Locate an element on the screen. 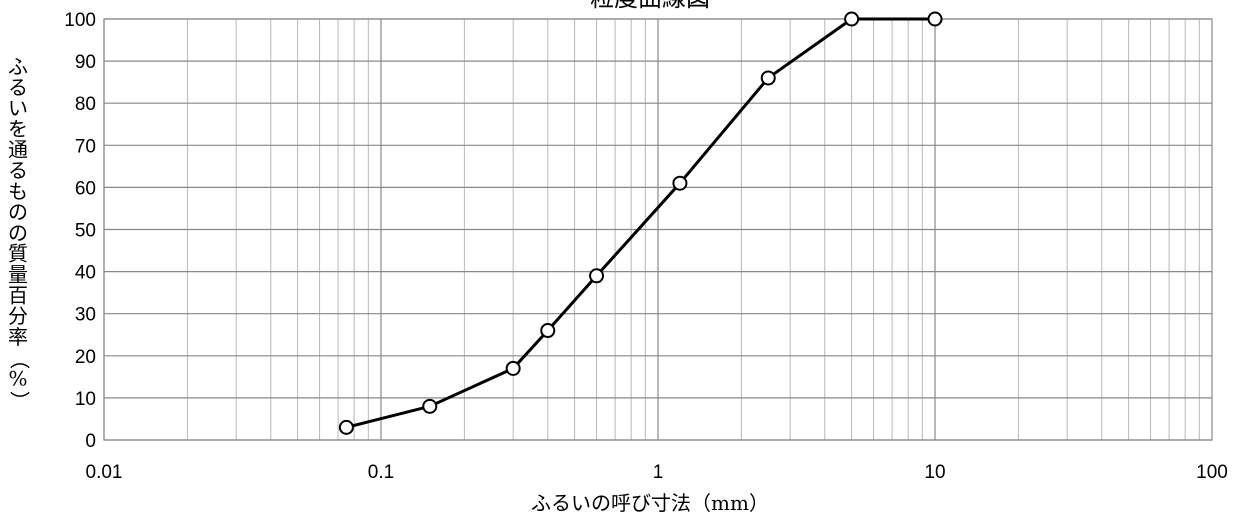 This screenshot has width=1246, height=521. y-tick-label: 0 is located at coordinates (90, 441).